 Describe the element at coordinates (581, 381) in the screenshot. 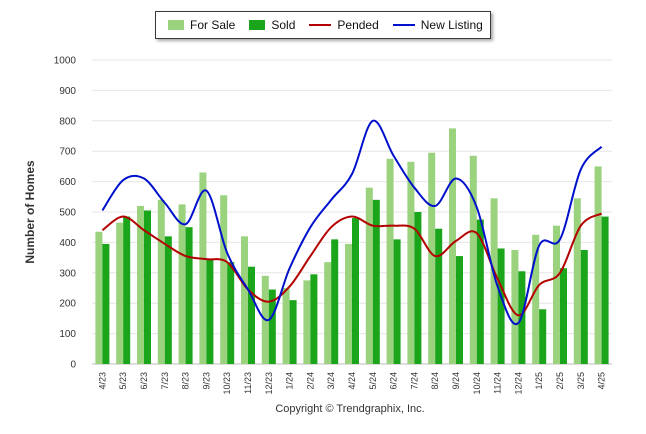

I see `x-tick-label: 3/25` at that location.